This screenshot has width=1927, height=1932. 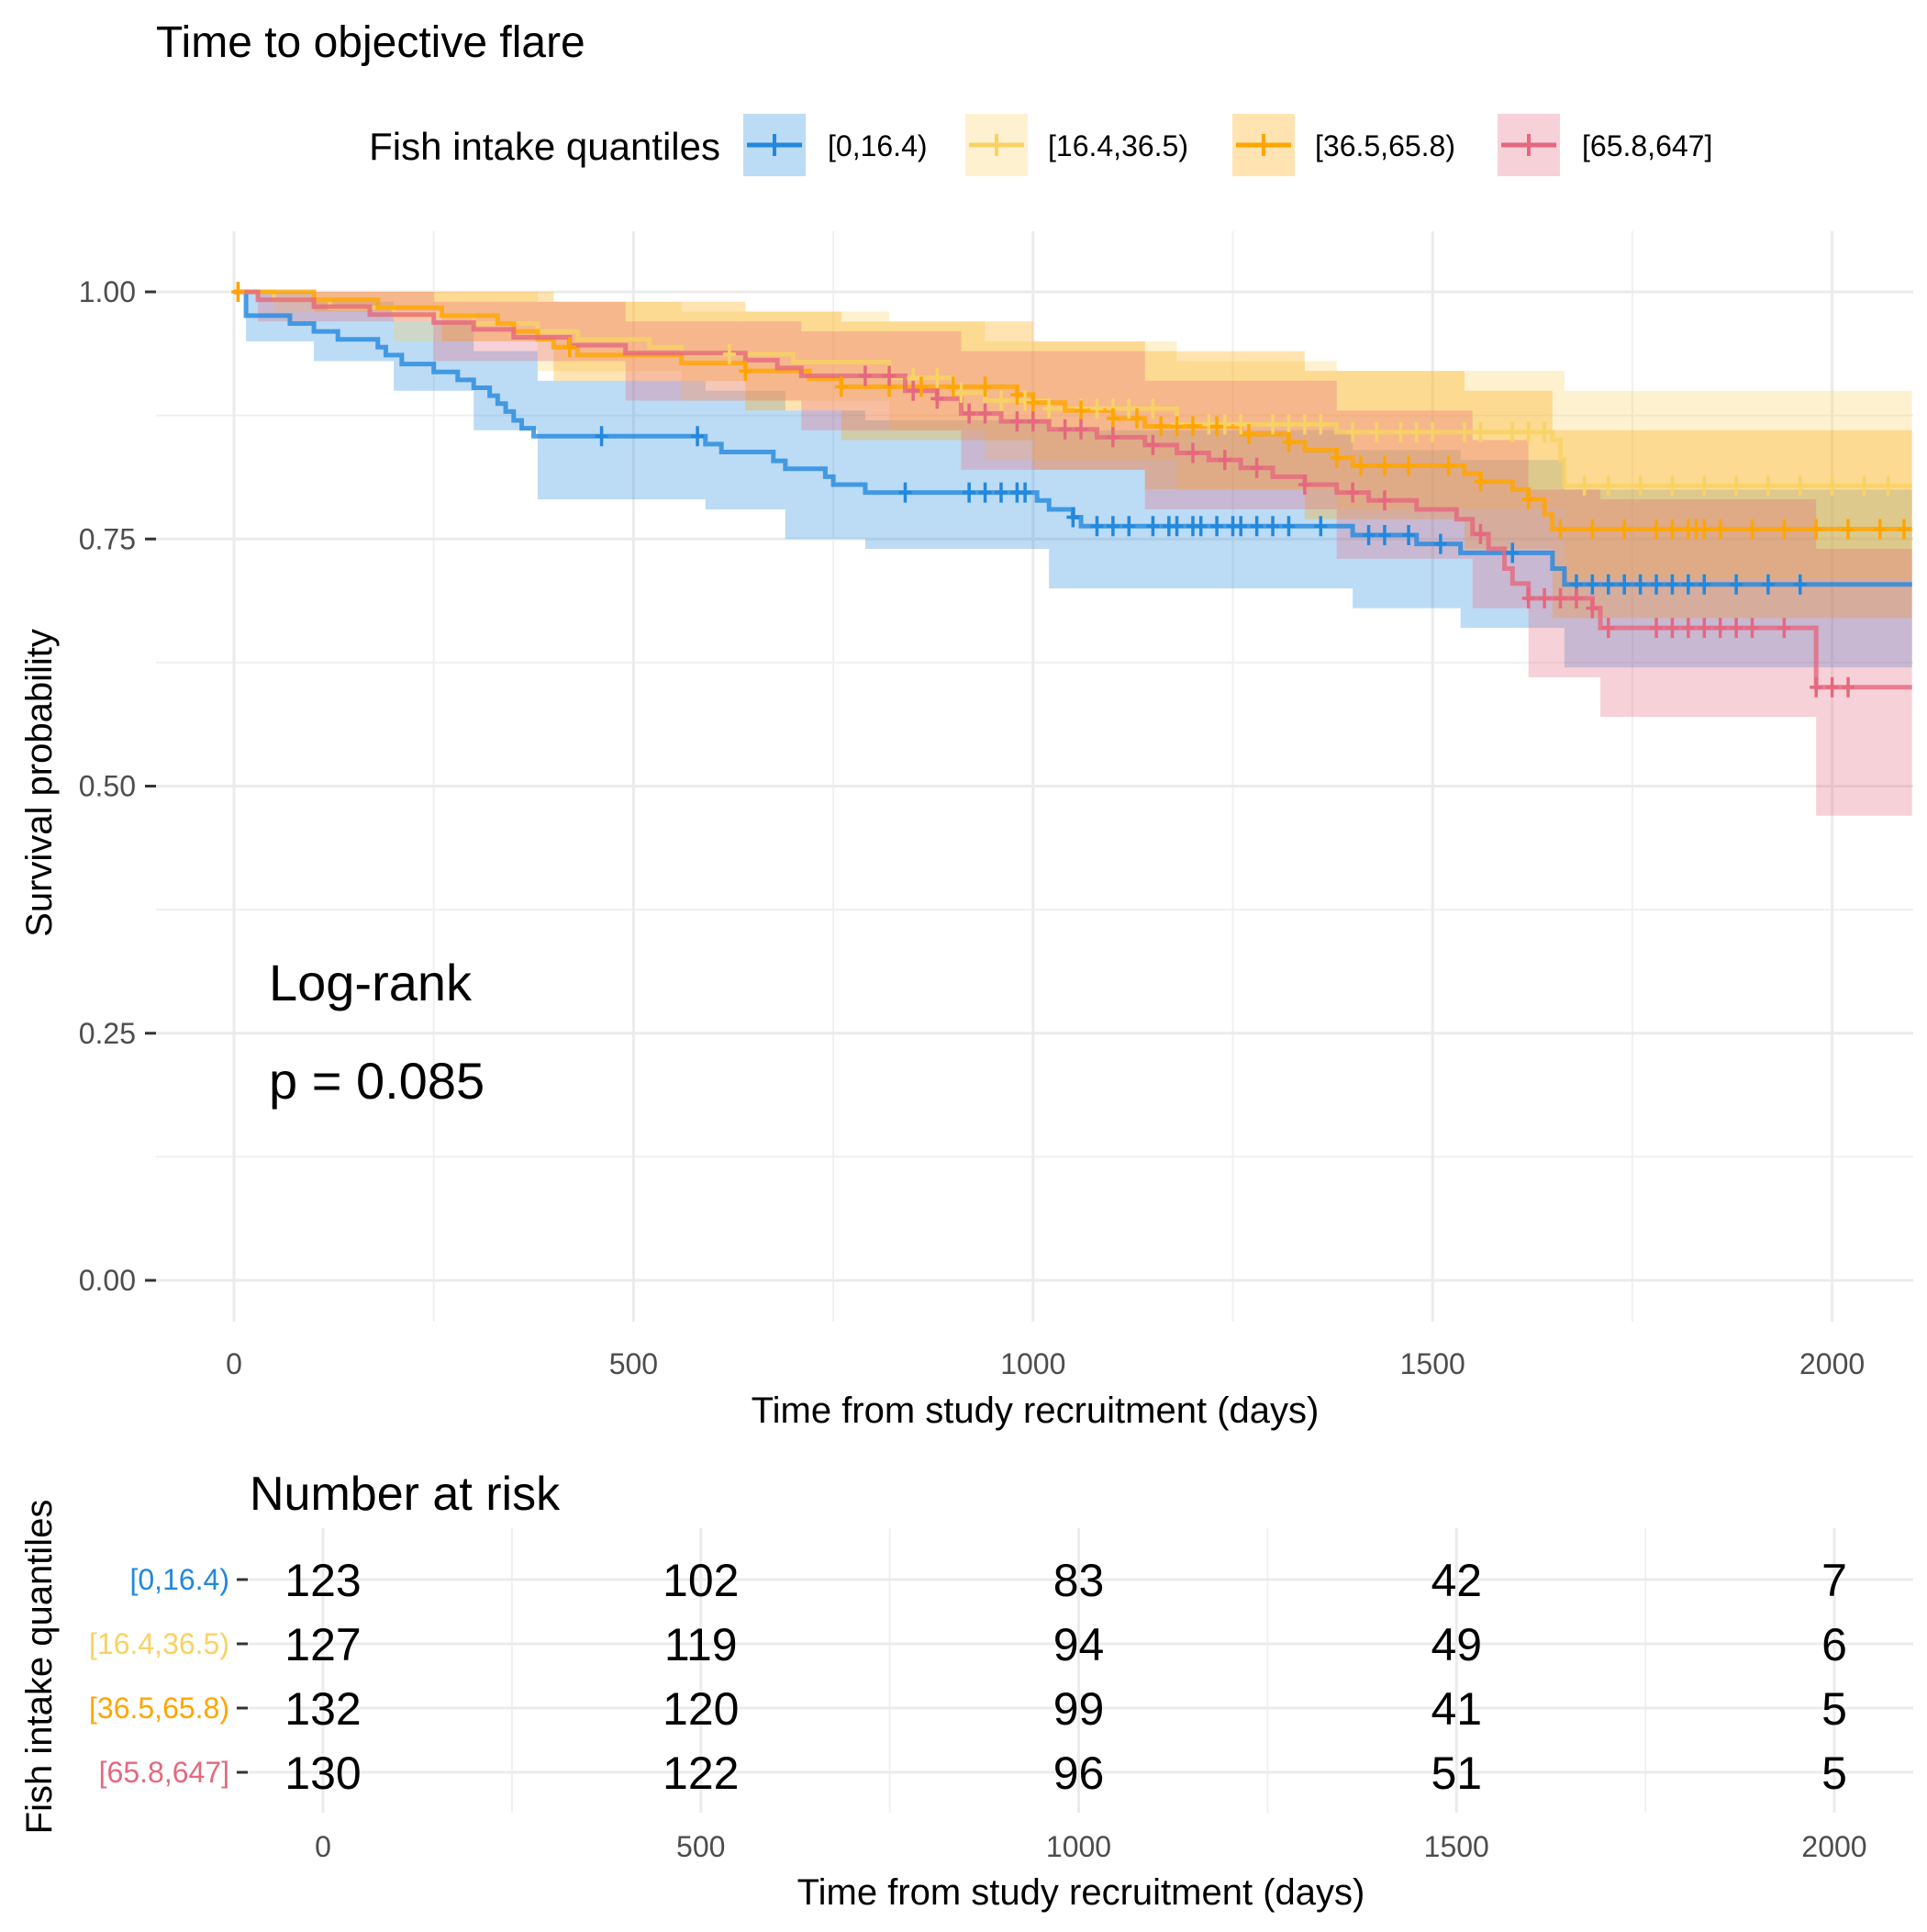 I want to click on risk-table-y-axis-label: Fish intake quantiles, so click(x=39, y=1668).